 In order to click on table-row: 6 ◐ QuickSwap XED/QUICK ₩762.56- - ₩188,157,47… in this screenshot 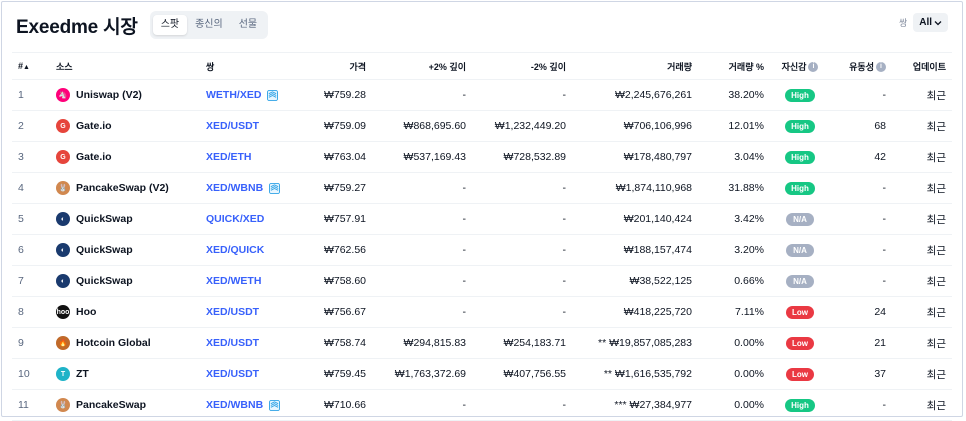, I will do `click(482, 250)`.